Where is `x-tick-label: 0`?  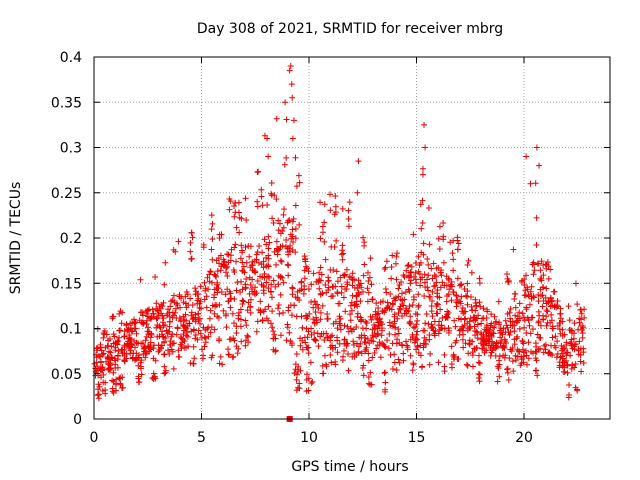
x-tick-label: 0 is located at coordinates (94, 438).